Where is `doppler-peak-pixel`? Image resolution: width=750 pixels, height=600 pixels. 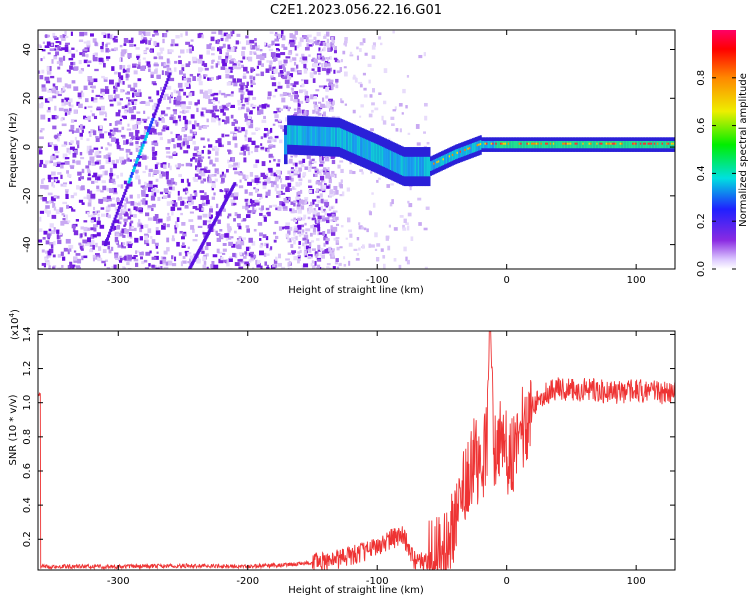
doppler-peak-pixel is located at coordinates (606, 143).